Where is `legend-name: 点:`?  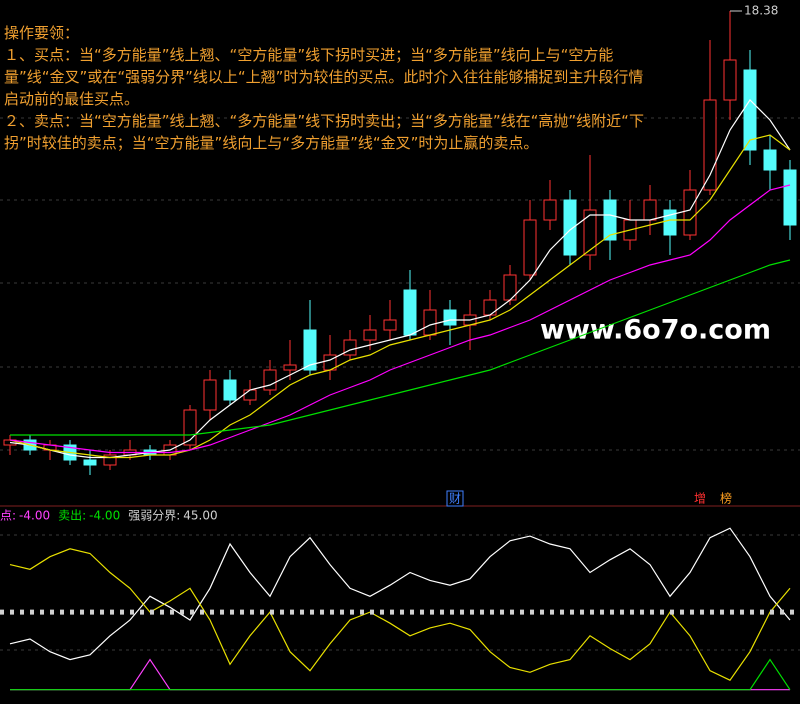 legend-name: 点: is located at coordinates (8, 516).